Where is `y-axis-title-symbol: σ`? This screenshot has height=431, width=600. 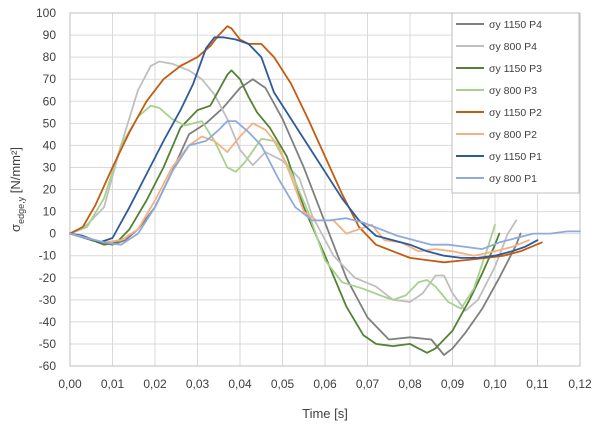 y-axis-title-symbol: σ is located at coordinates (15, 228).